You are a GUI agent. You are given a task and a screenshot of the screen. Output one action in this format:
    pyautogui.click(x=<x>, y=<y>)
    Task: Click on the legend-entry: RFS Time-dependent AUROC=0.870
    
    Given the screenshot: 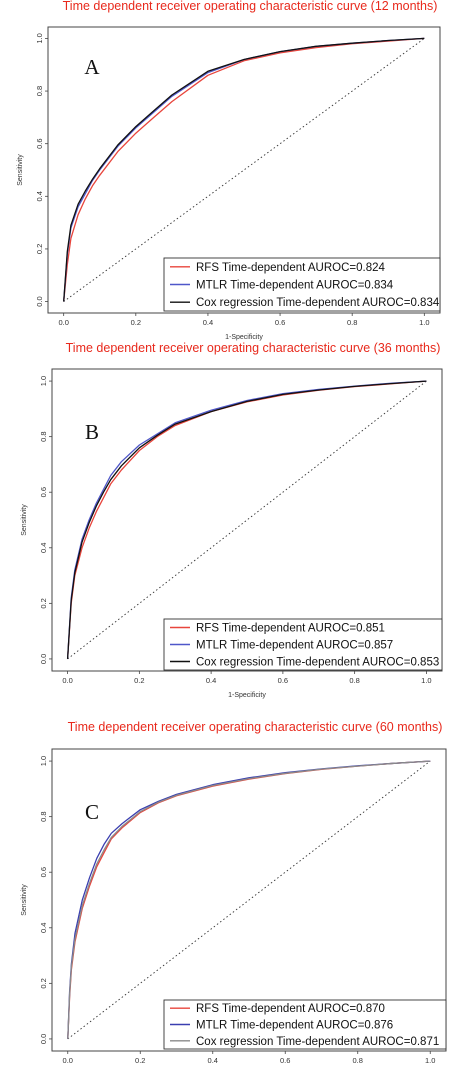 What is the action you would take?
    pyautogui.click(x=290, y=1009)
    